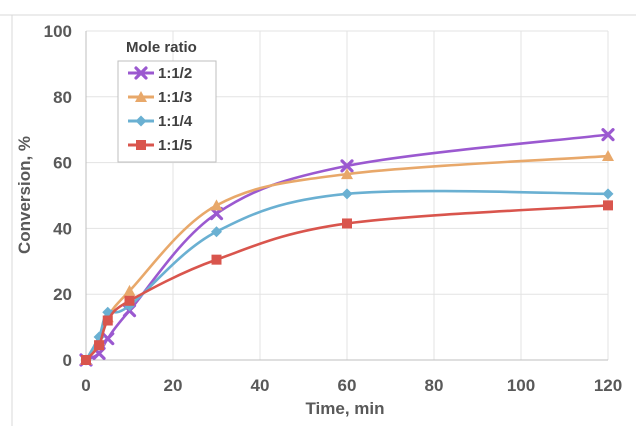 Image resolution: width=636 pixels, height=431 pixels. I want to click on y-tick-label: 100, so click(58, 31).